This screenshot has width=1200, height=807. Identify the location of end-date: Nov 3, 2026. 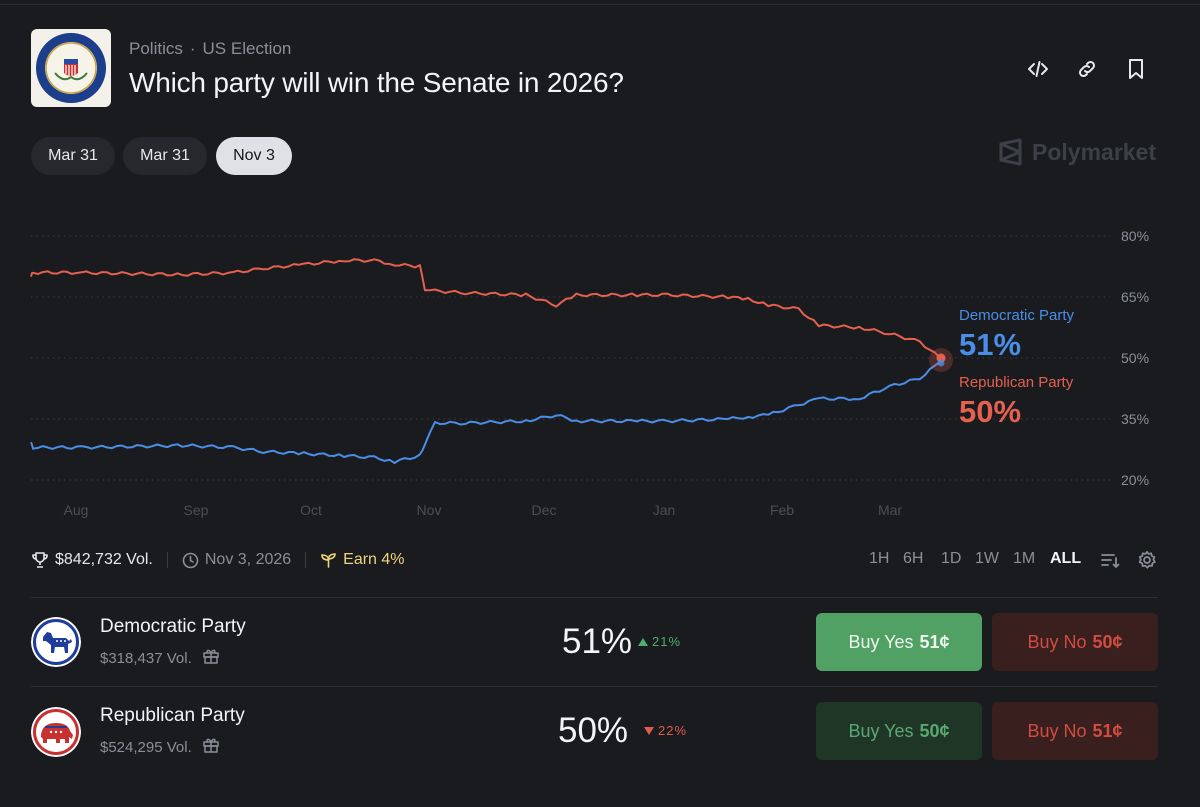
(248, 559).